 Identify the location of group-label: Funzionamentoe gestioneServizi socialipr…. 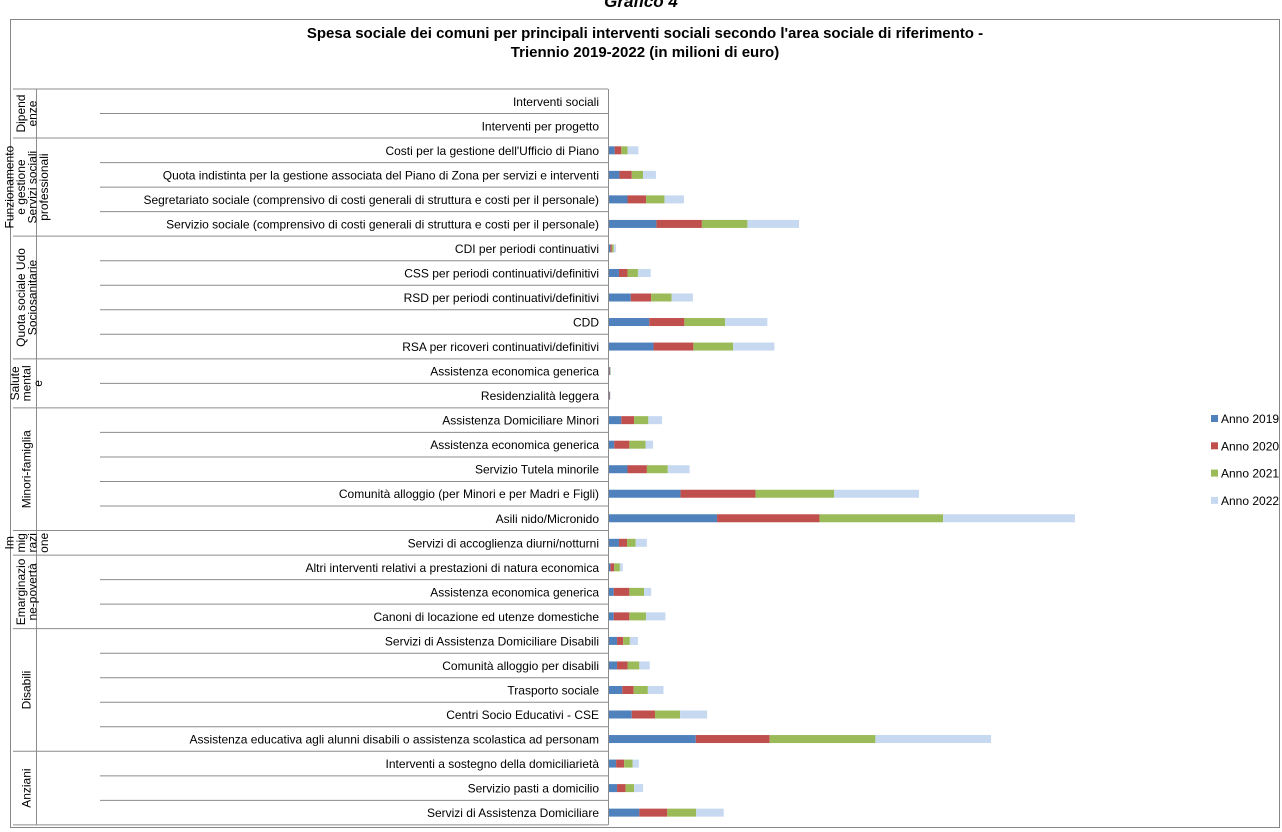
(26, 186).